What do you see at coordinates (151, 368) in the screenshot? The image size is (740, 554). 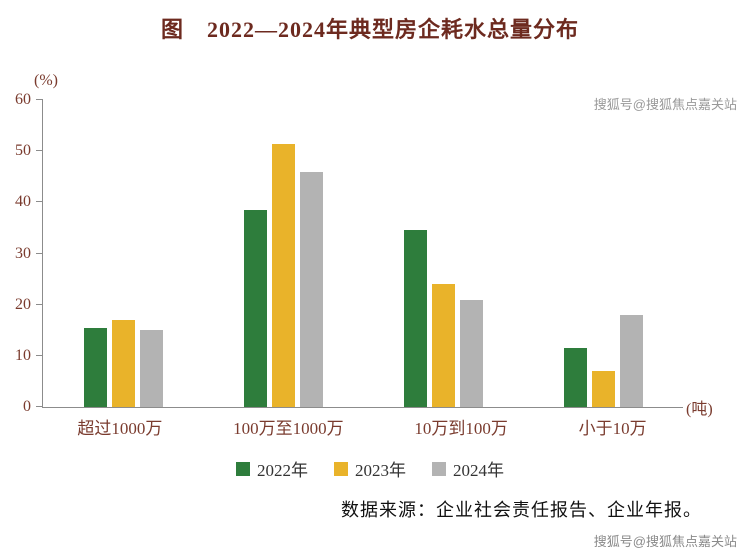 I see `bar-2024年-超过1000万` at bounding box center [151, 368].